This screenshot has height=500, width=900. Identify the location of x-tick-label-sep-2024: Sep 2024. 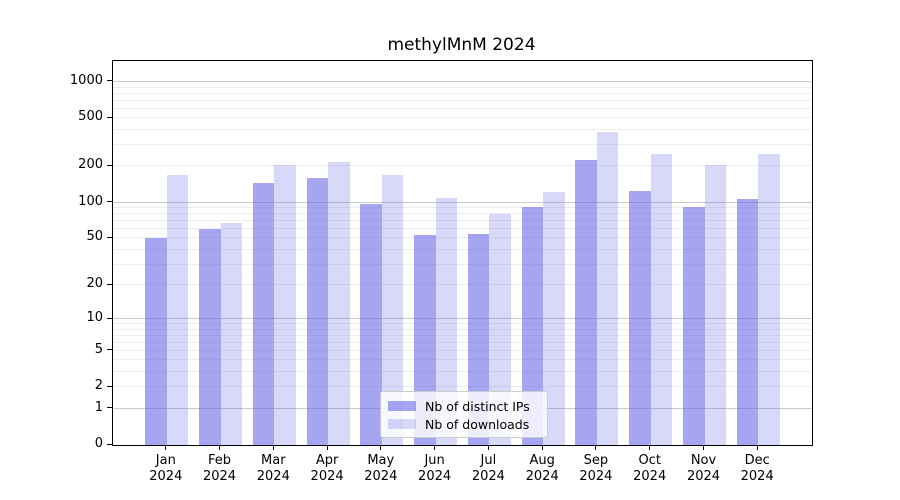
(596, 468).